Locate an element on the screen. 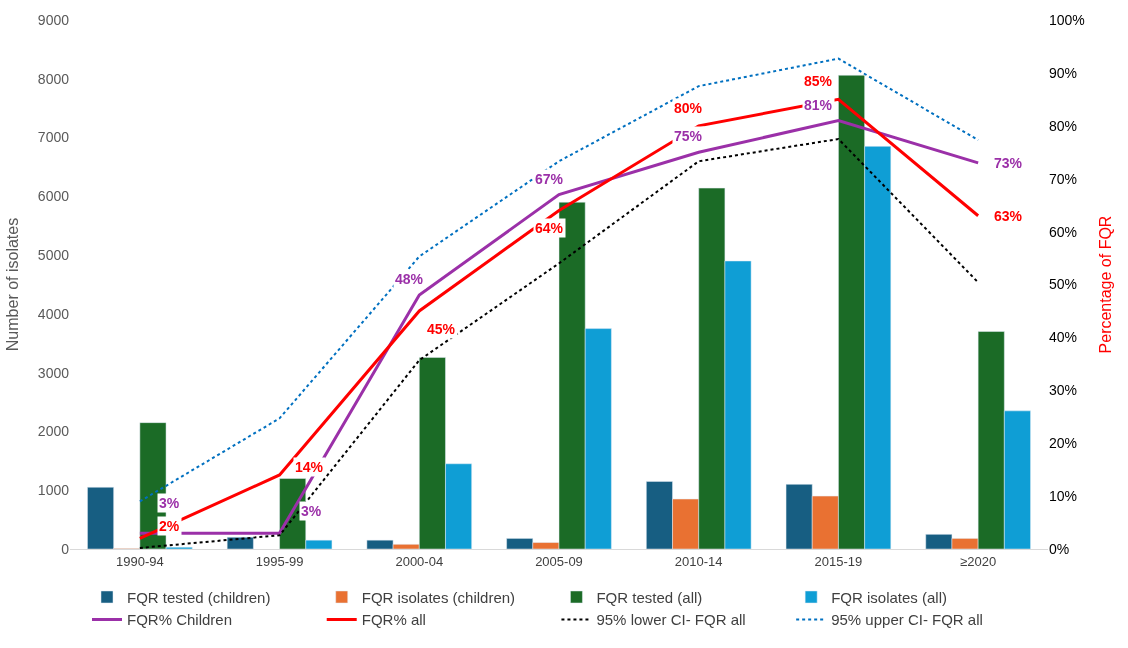 The image size is (1128, 648). y-tick-label: 3000 is located at coordinates (53, 372).